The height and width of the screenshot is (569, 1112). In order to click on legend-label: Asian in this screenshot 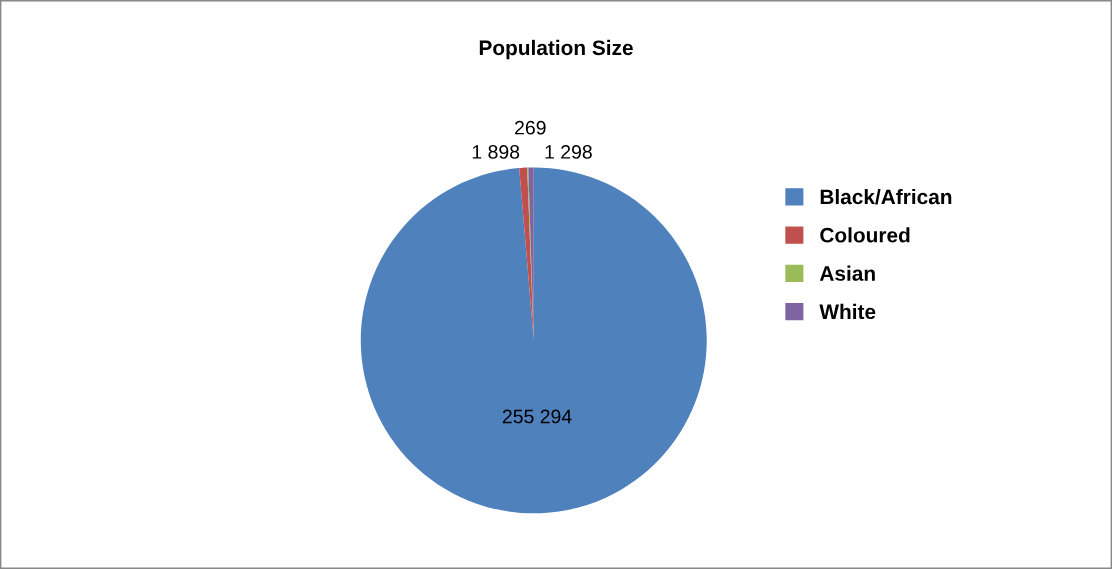, I will do `click(847, 273)`.